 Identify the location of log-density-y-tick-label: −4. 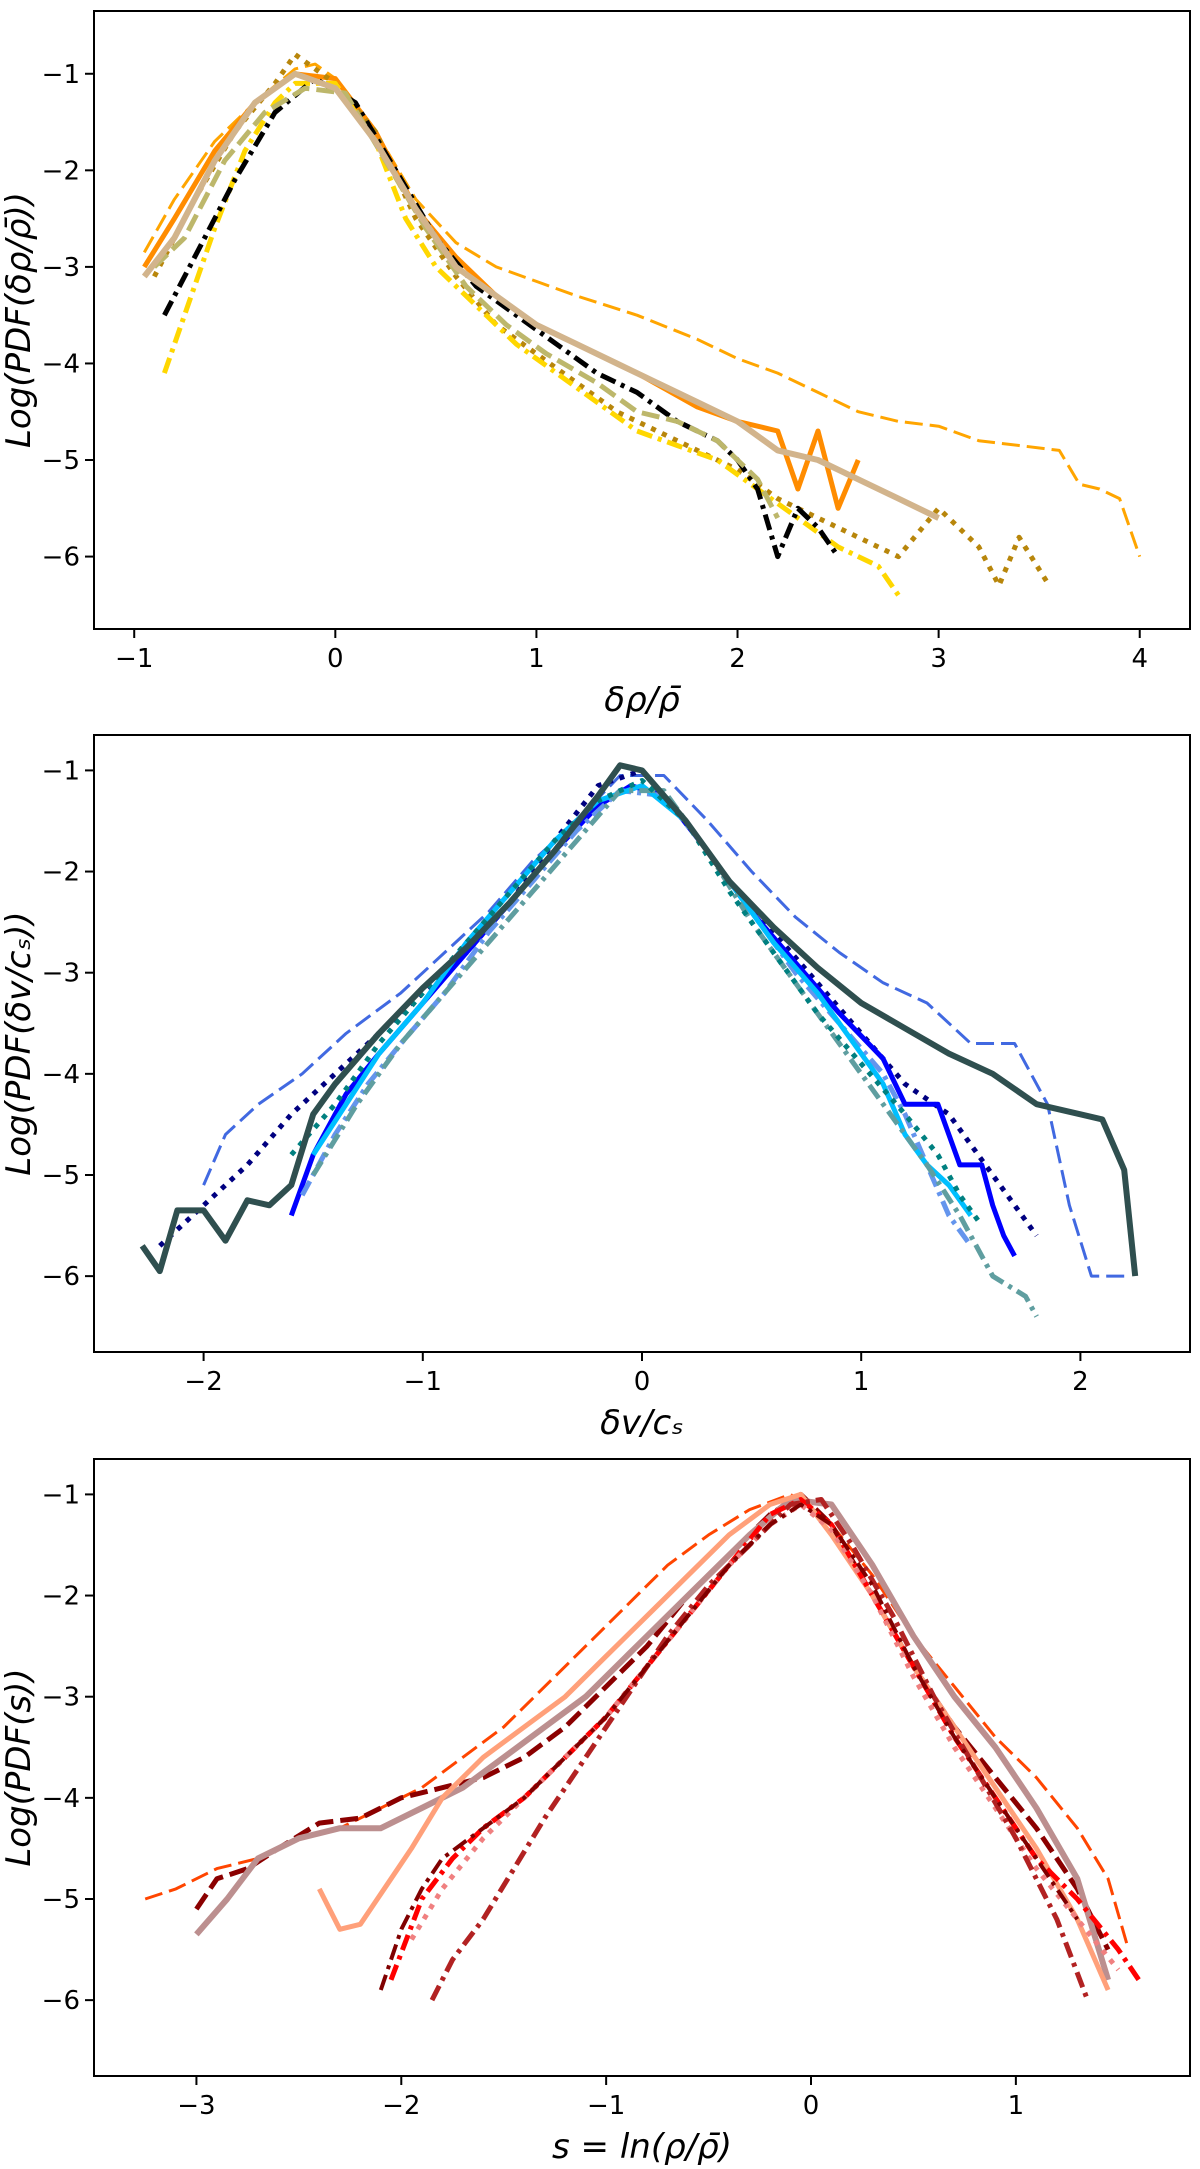
(61, 1799).